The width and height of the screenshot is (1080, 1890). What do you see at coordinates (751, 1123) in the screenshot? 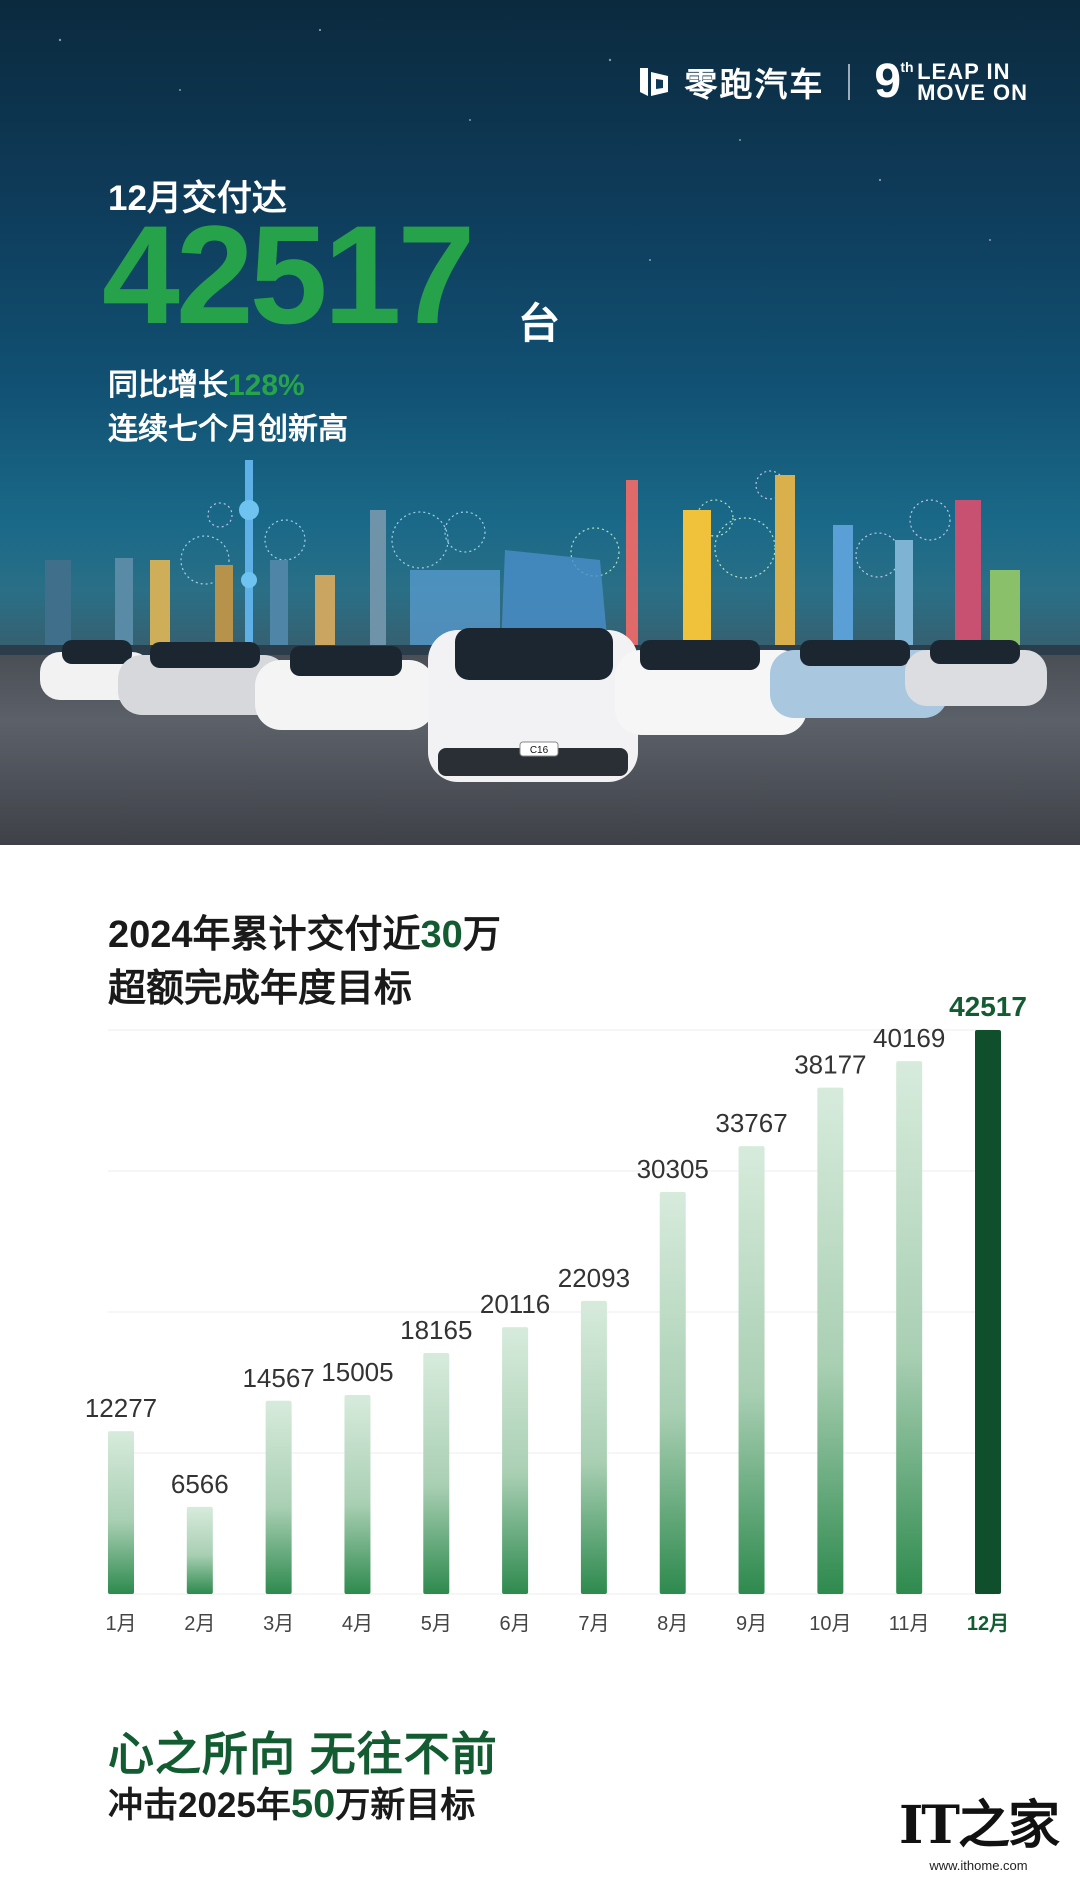
I see `value-label: 33767` at bounding box center [751, 1123].